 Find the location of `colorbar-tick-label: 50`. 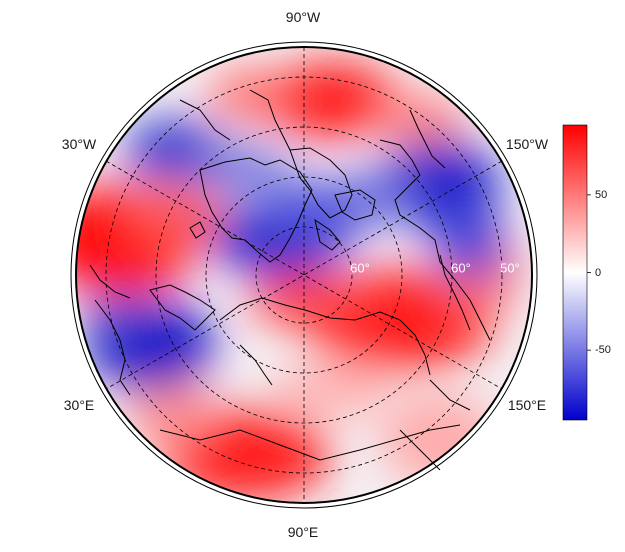

colorbar-tick-label: 50 is located at coordinates (601, 194).